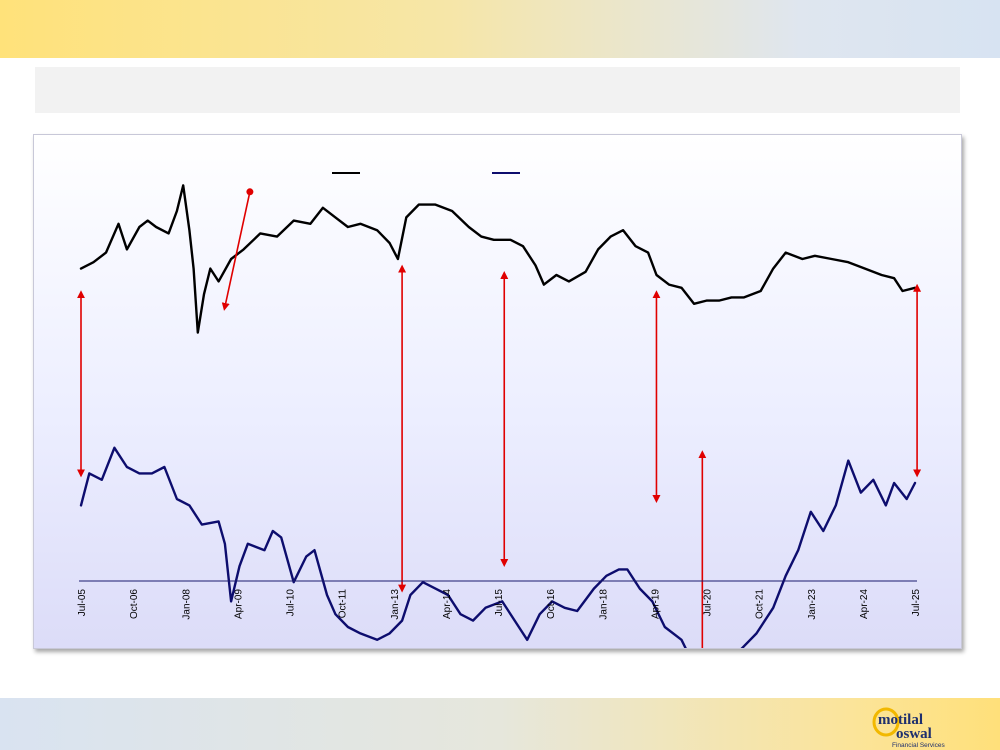  I want to click on x-tick-label: Oct-06, so click(134, 604).